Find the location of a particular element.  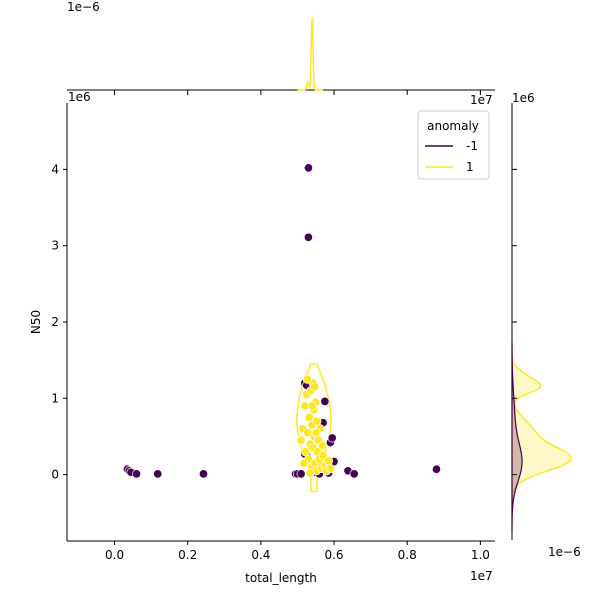

x-offset-label: 1e7 is located at coordinates (481, 576).